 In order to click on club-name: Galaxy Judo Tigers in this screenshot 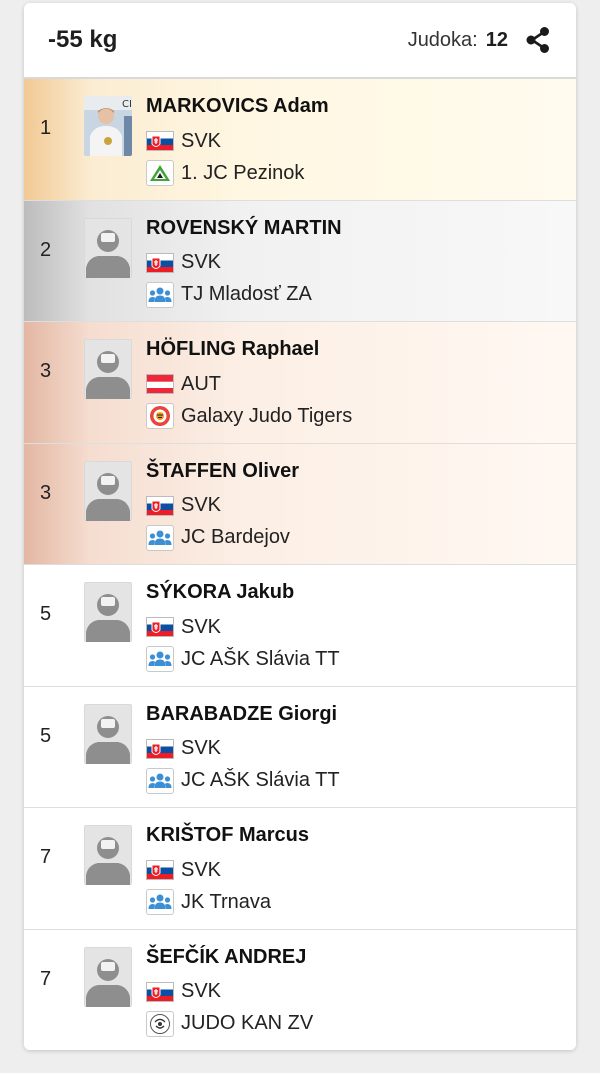, I will do `click(267, 415)`.